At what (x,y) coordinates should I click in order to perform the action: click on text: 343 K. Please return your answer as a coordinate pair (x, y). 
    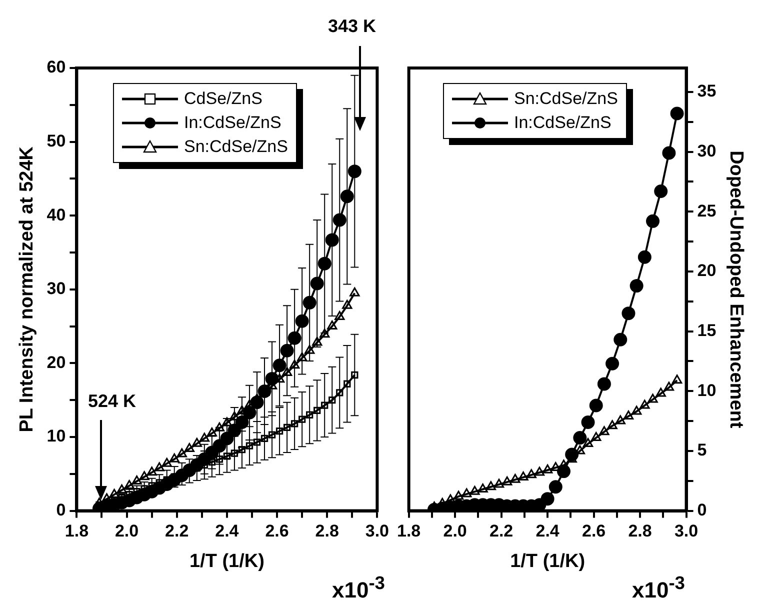
    Looking at the image, I should click on (352, 26).